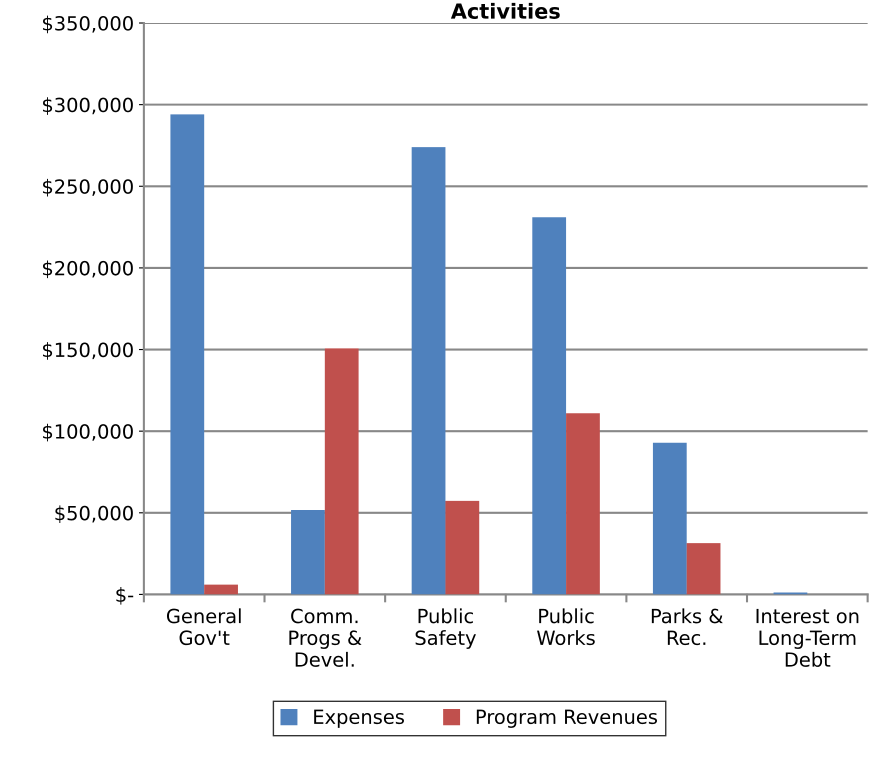  I want to click on x-tick-label: Interest on Long-Term Debt, so click(807, 637).